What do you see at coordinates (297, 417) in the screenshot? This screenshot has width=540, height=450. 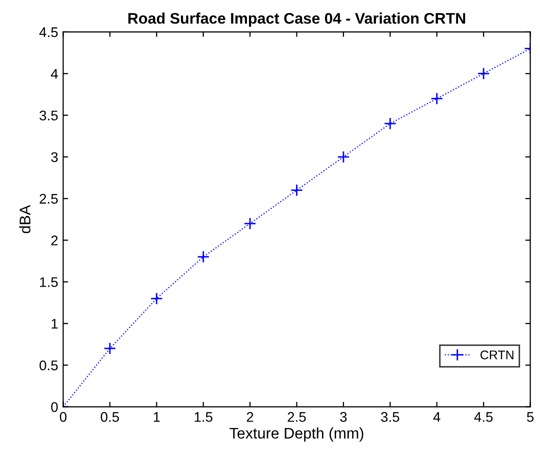 I see `x-tick-label: 2.5` at bounding box center [297, 417].